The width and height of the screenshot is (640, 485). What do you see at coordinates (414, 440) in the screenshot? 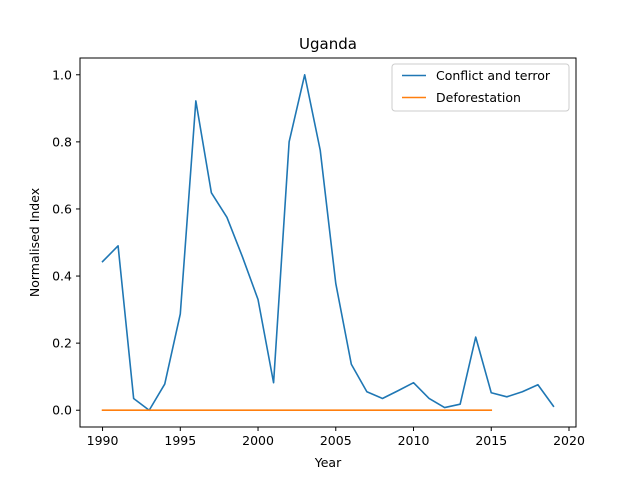
I see `x-tick-label-2010: 2010` at bounding box center [414, 440].